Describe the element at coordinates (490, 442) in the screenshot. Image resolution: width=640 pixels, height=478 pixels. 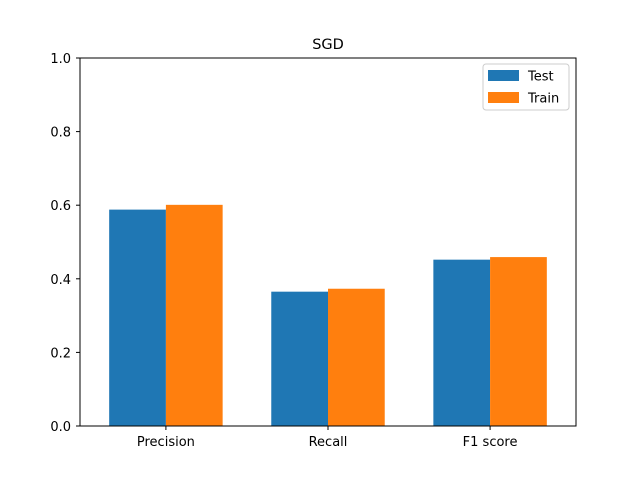
I see `x-tick-label: F1 score` at that location.